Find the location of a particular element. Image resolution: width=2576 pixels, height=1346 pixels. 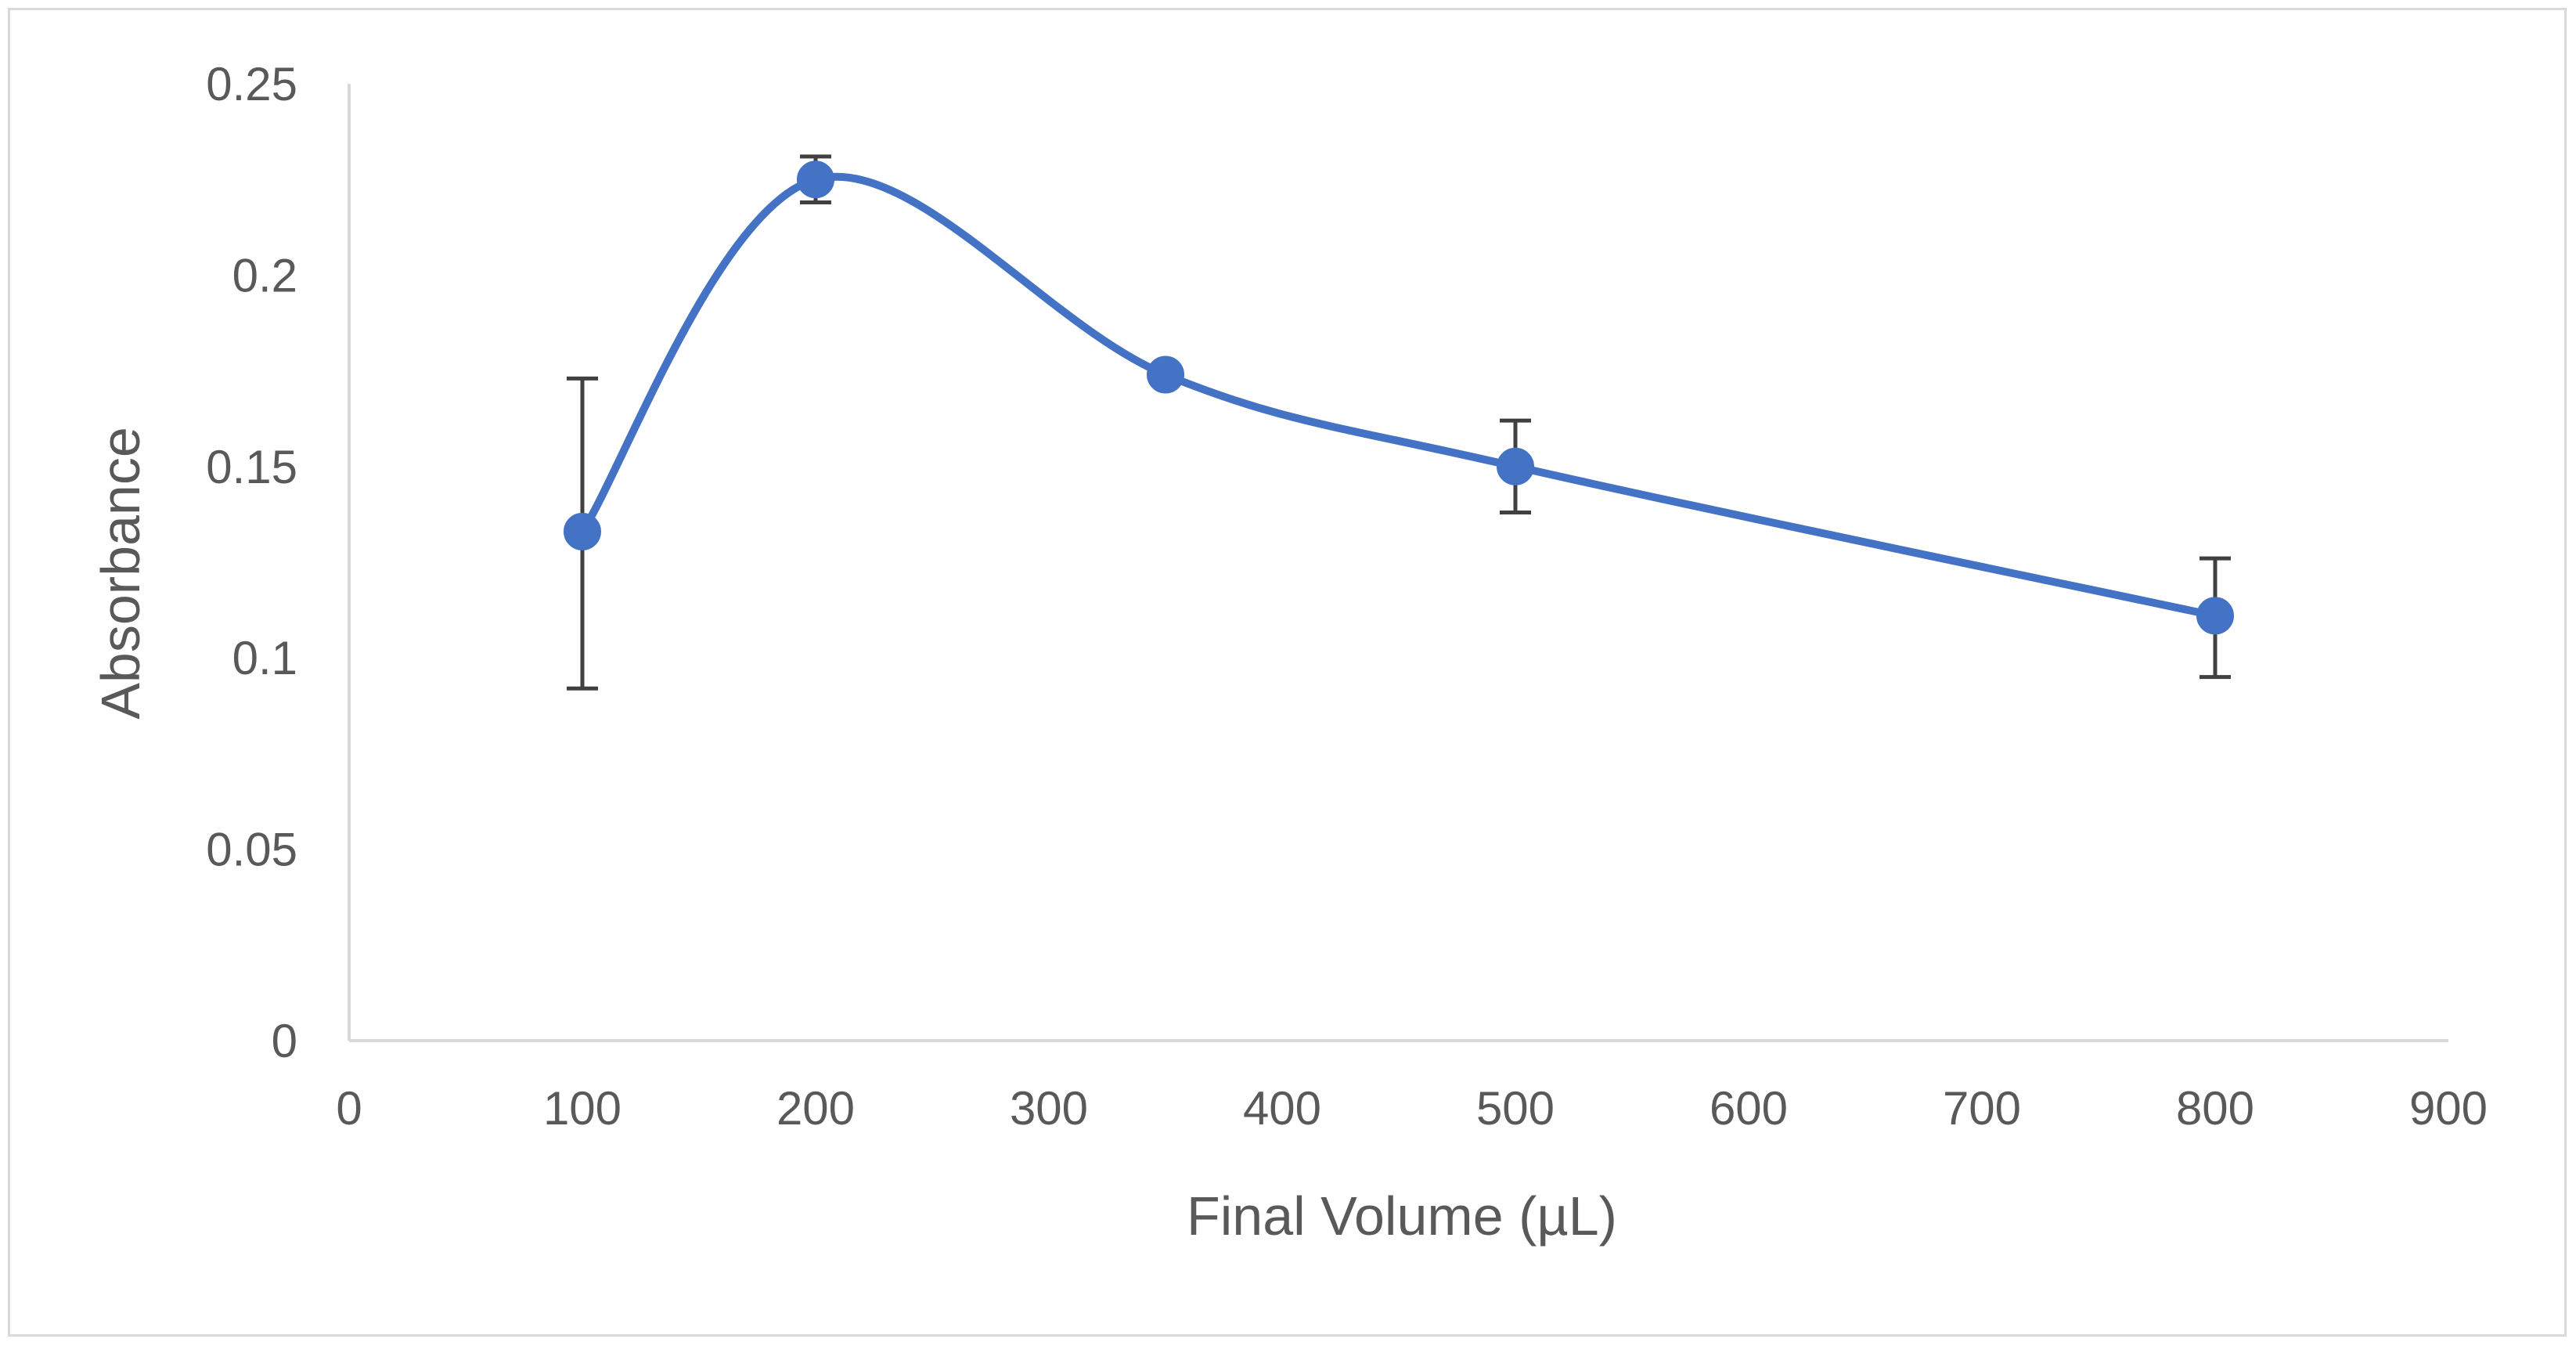

x-tick-label: 400 is located at coordinates (1282, 1108).